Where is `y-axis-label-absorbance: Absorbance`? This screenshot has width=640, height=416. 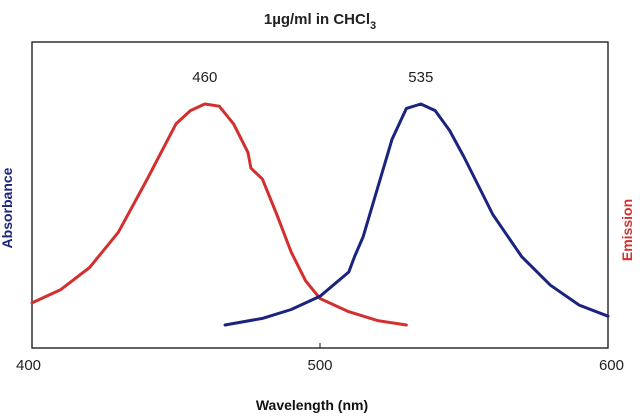 y-axis-label-absorbance: Absorbance is located at coordinates (7, 207).